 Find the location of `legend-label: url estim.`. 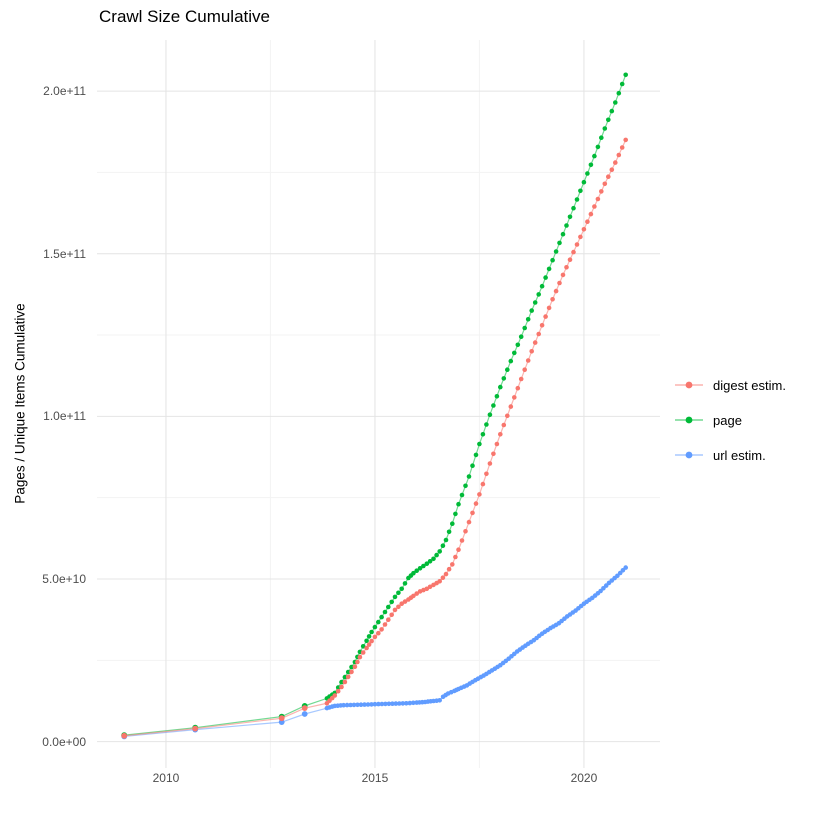

legend-label: url estim. is located at coordinates (739, 455).